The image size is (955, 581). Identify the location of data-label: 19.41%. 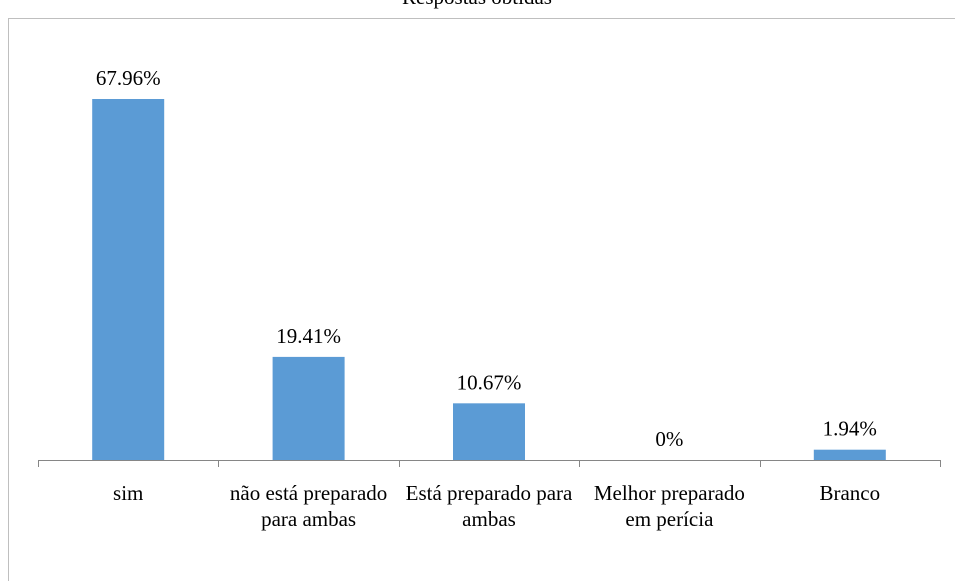
(308, 336).